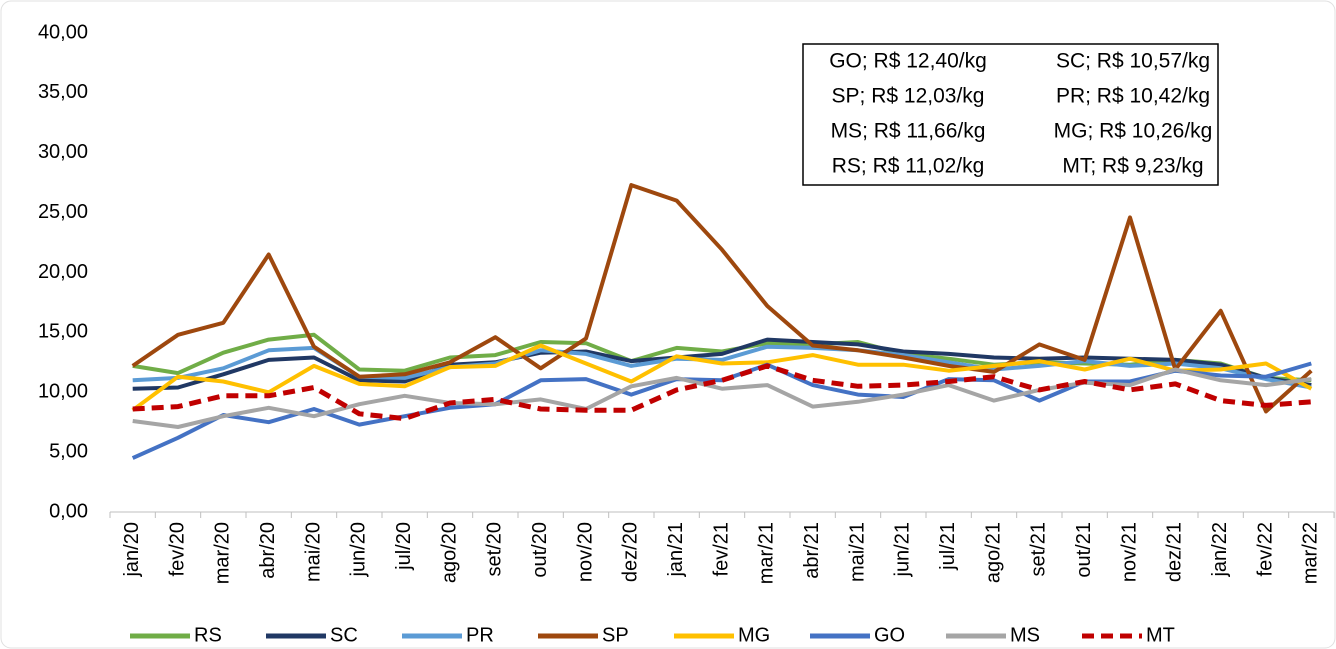  What do you see at coordinates (63, 392) in the screenshot?
I see `y-tick-label: 10,00` at bounding box center [63, 392].